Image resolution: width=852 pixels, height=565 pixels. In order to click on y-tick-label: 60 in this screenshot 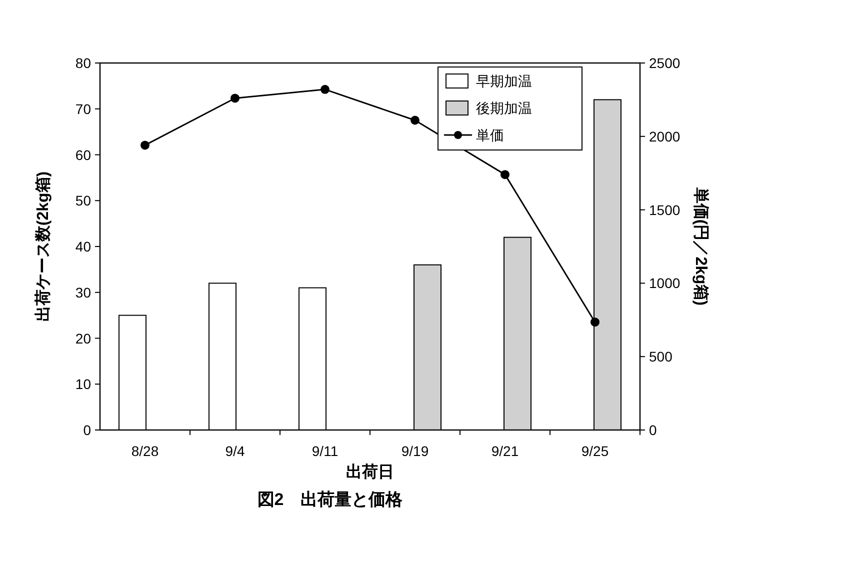, I will do `click(83, 154)`.